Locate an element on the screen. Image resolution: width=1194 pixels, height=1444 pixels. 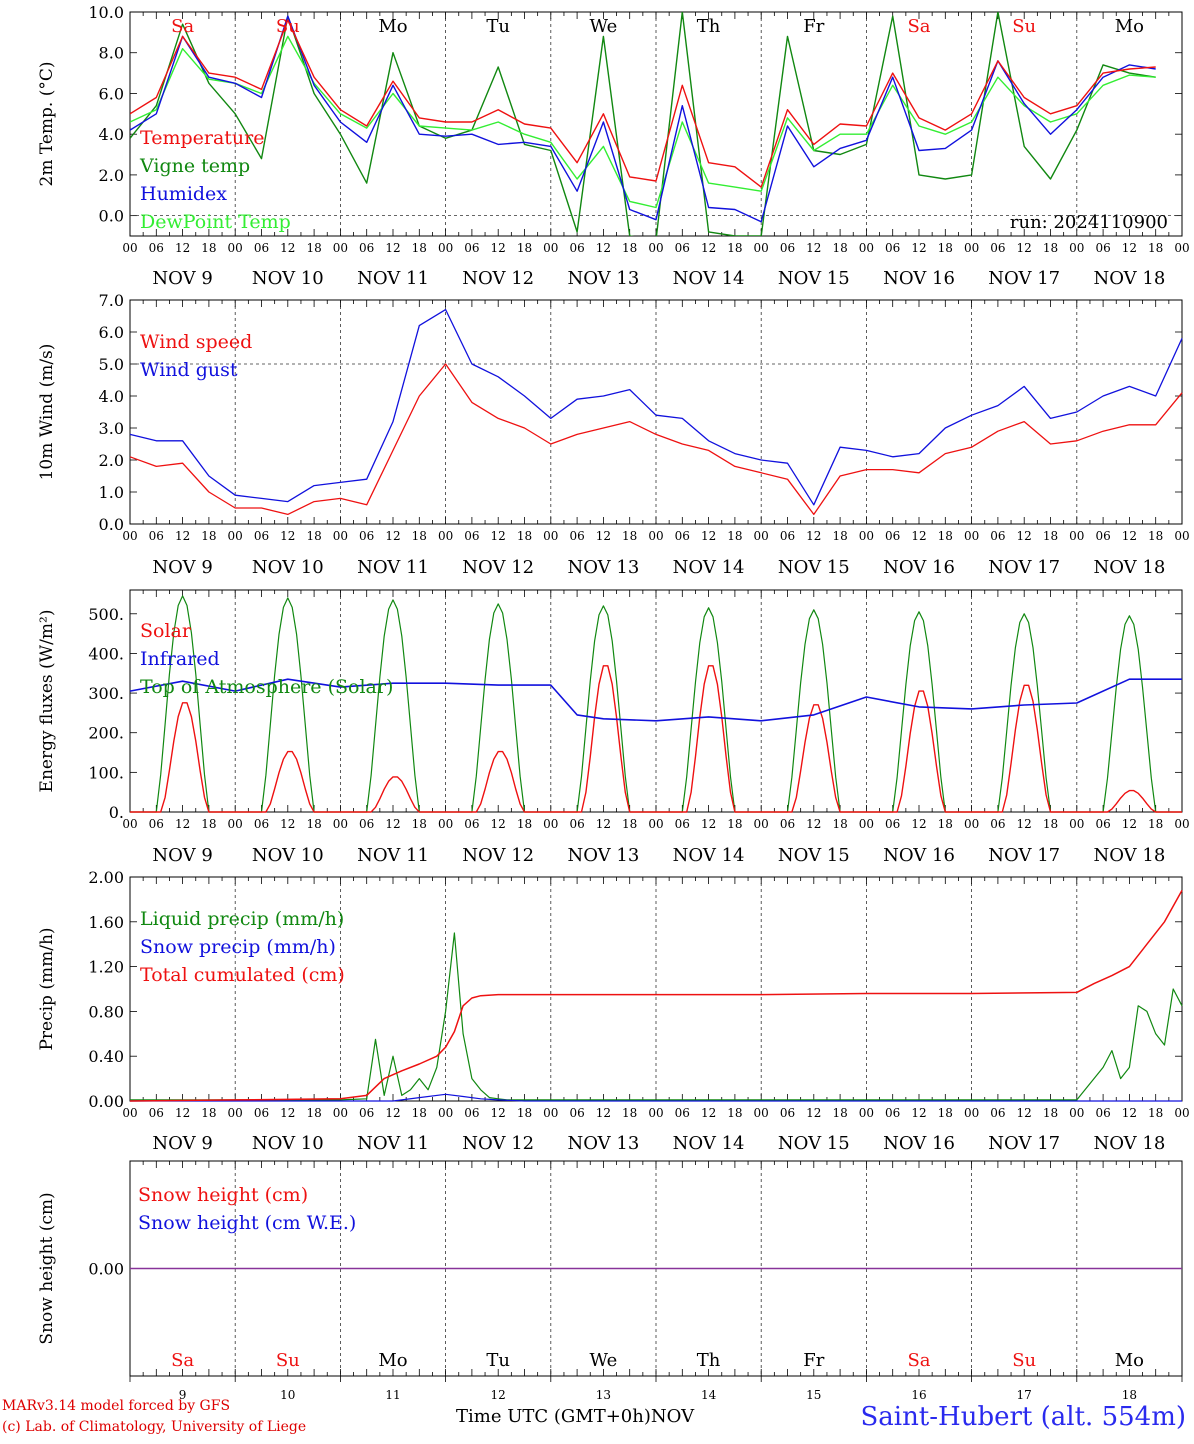
panel-frame is located at coordinates (656, 124).